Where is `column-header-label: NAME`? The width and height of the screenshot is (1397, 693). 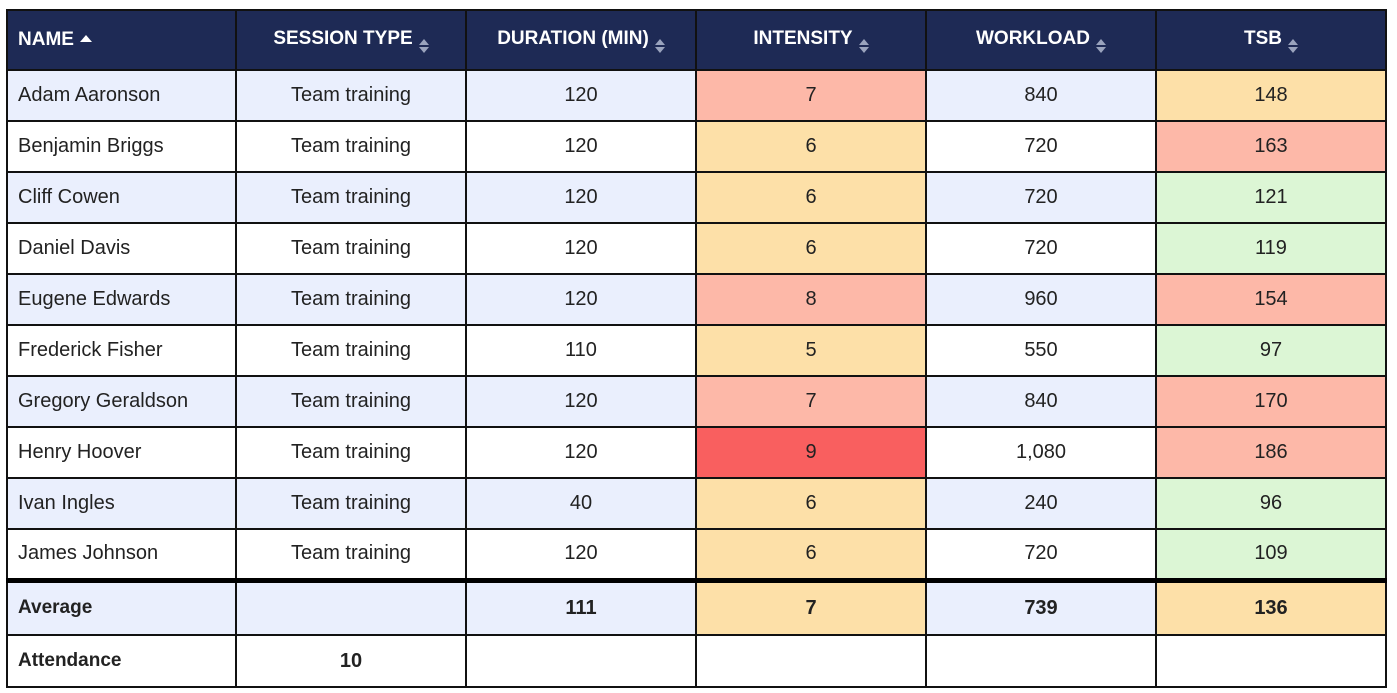 column-header-label: NAME is located at coordinates (46, 39).